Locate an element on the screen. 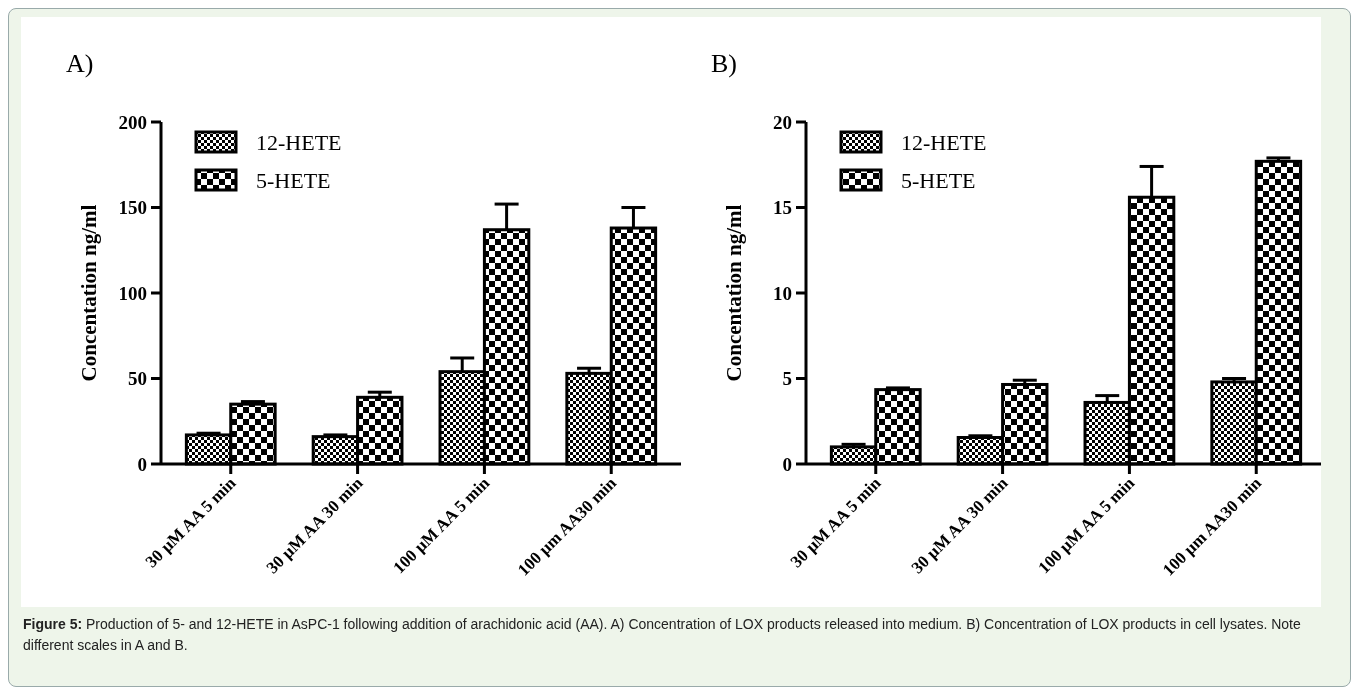 The height and width of the screenshot is (695, 1359). y-tick-label: 5 is located at coordinates (787, 379).